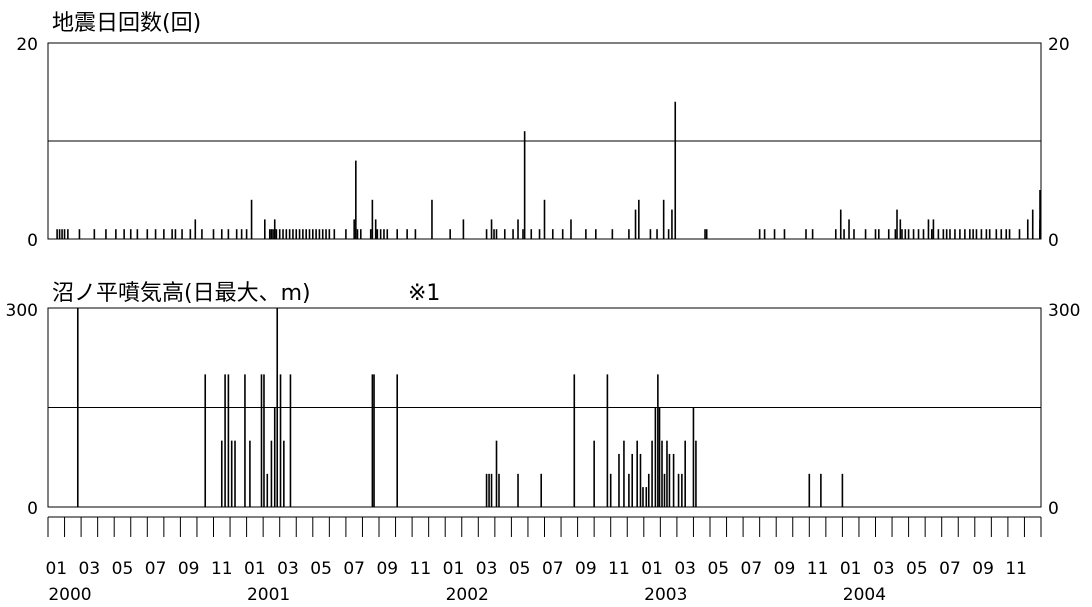  I want to click on year-label: 2000, so click(69, 595).